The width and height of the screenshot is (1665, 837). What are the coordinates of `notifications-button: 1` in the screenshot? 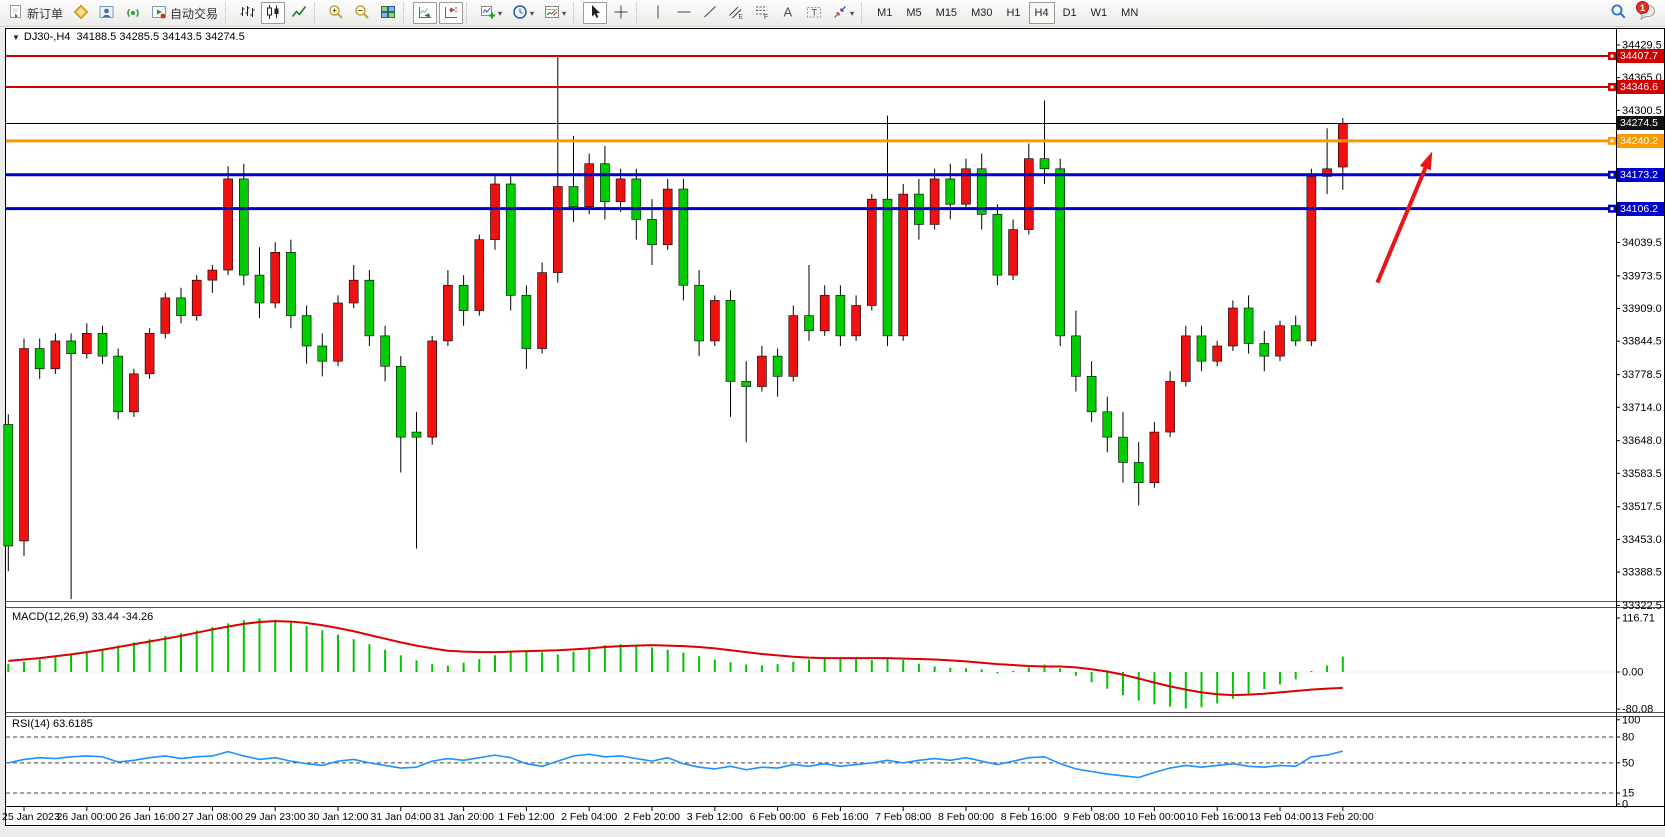 It's located at (1646, 12).